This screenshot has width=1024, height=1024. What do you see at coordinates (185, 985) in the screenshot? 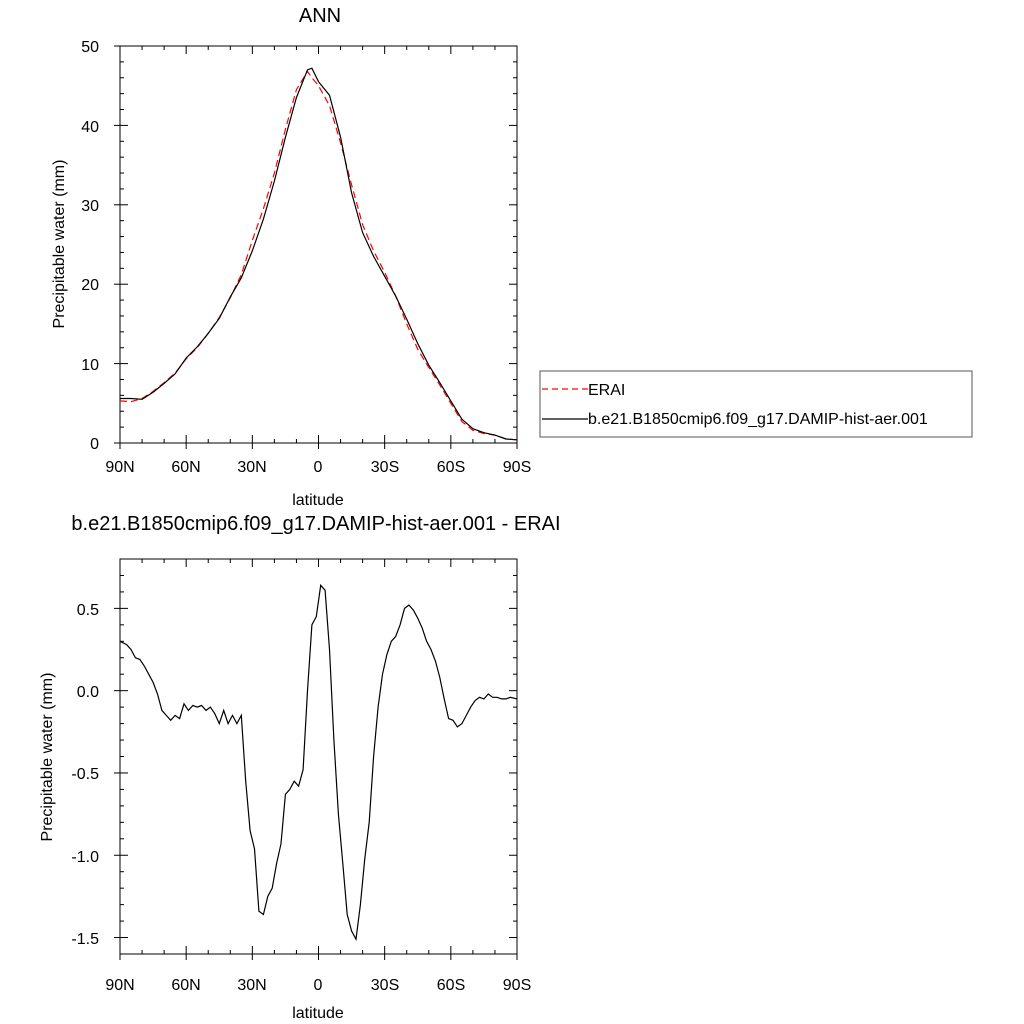
I see `bottom-x-tick-label: 60N` at bounding box center [185, 985].